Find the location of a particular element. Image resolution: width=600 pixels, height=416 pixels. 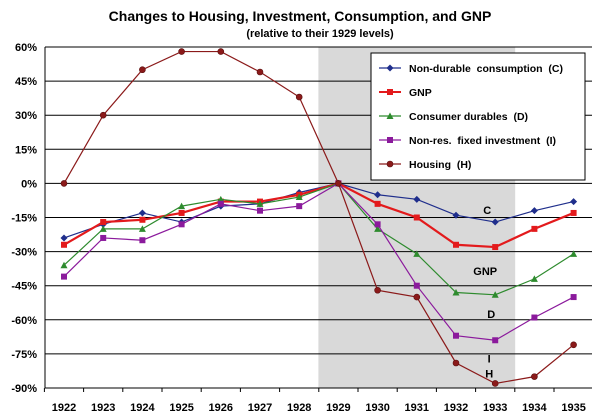

legend-label: Non-res. fixed investment (I) is located at coordinates (482, 141).